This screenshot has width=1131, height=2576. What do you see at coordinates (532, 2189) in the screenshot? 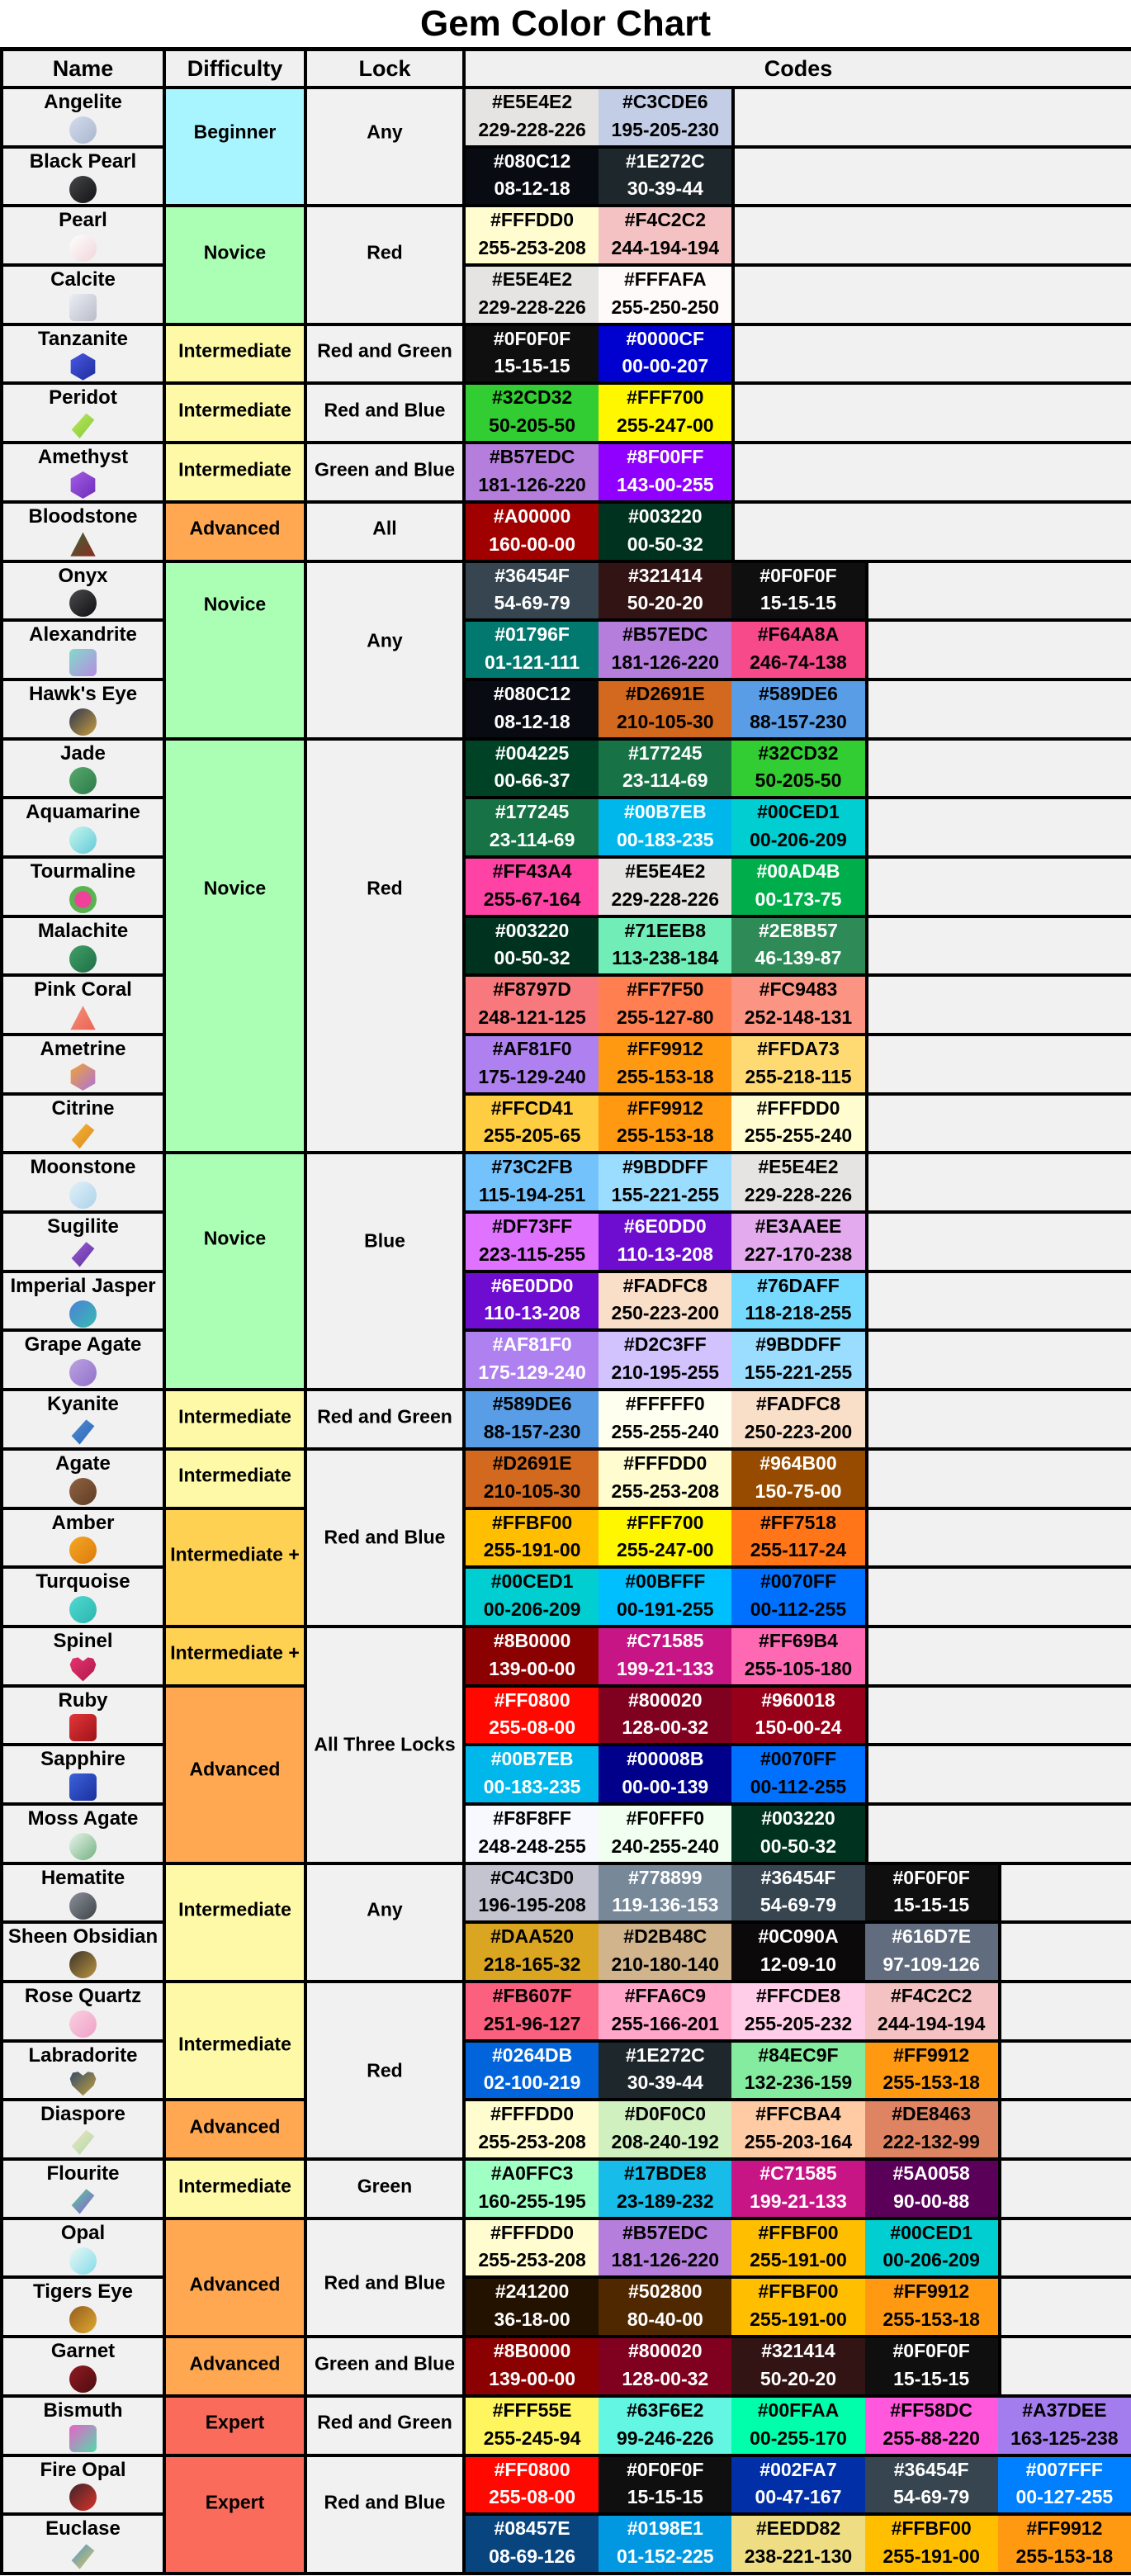
I see `code-cell-flourite-1: #A0FFC3 160-255-195` at bounding box center [532, 2189].